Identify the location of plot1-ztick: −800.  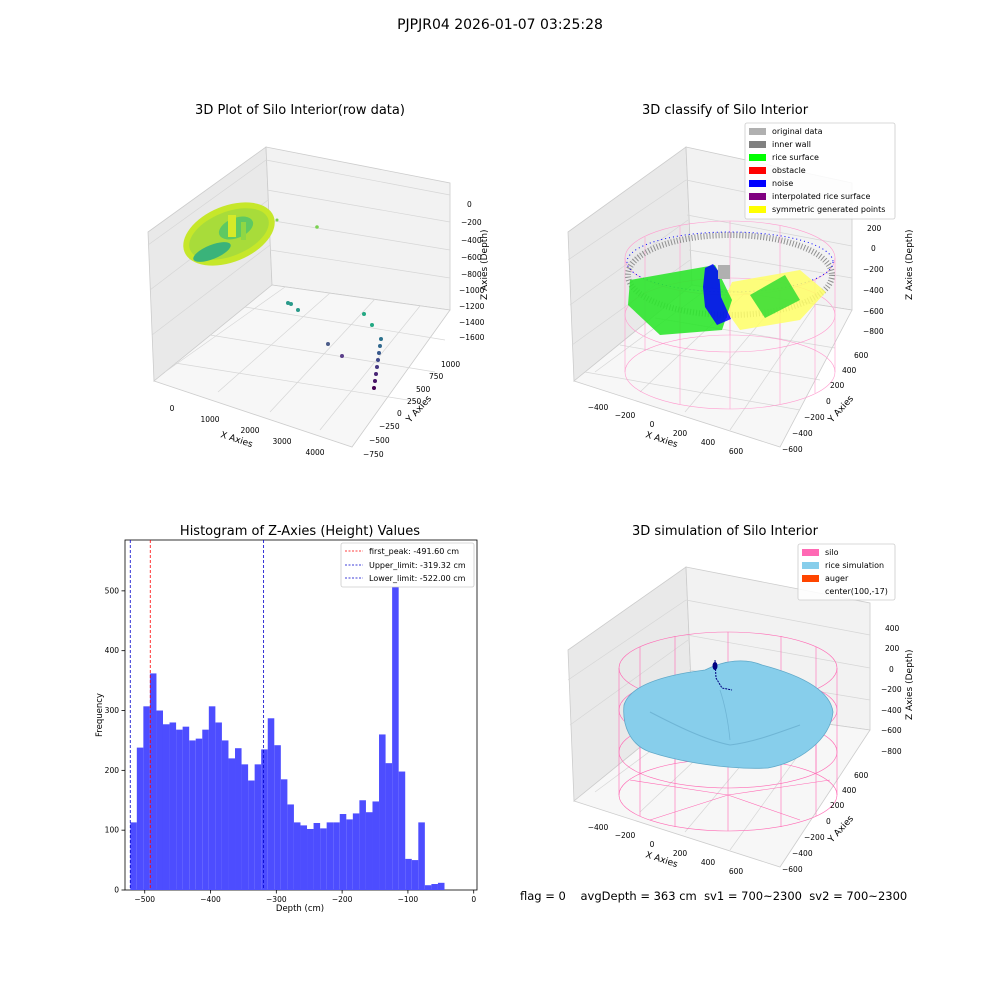
(471, 274).